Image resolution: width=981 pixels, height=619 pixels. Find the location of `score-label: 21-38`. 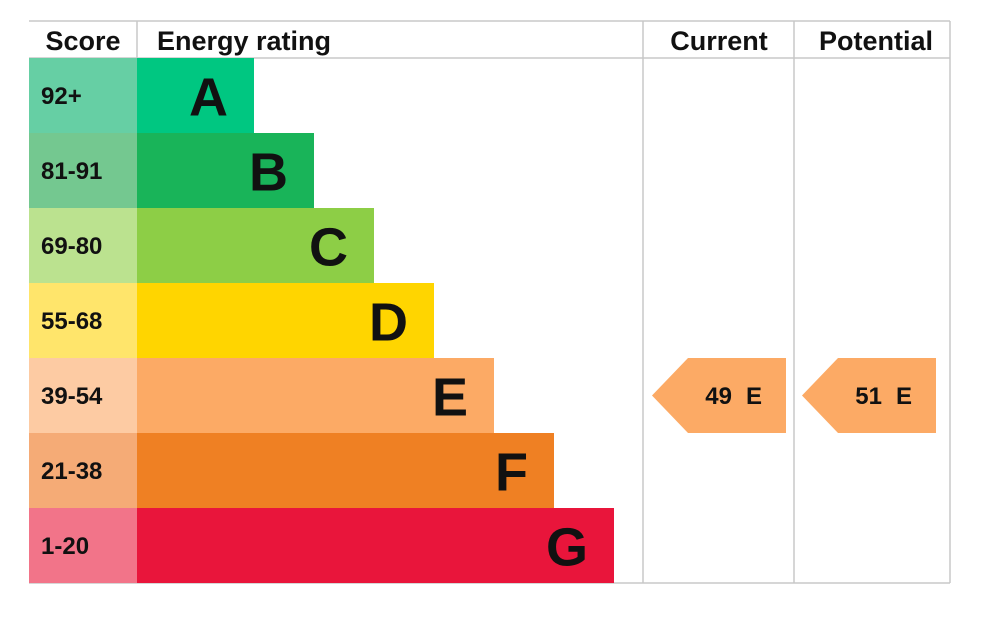

score-label: 21-38 is located at coordinates (71, 471).